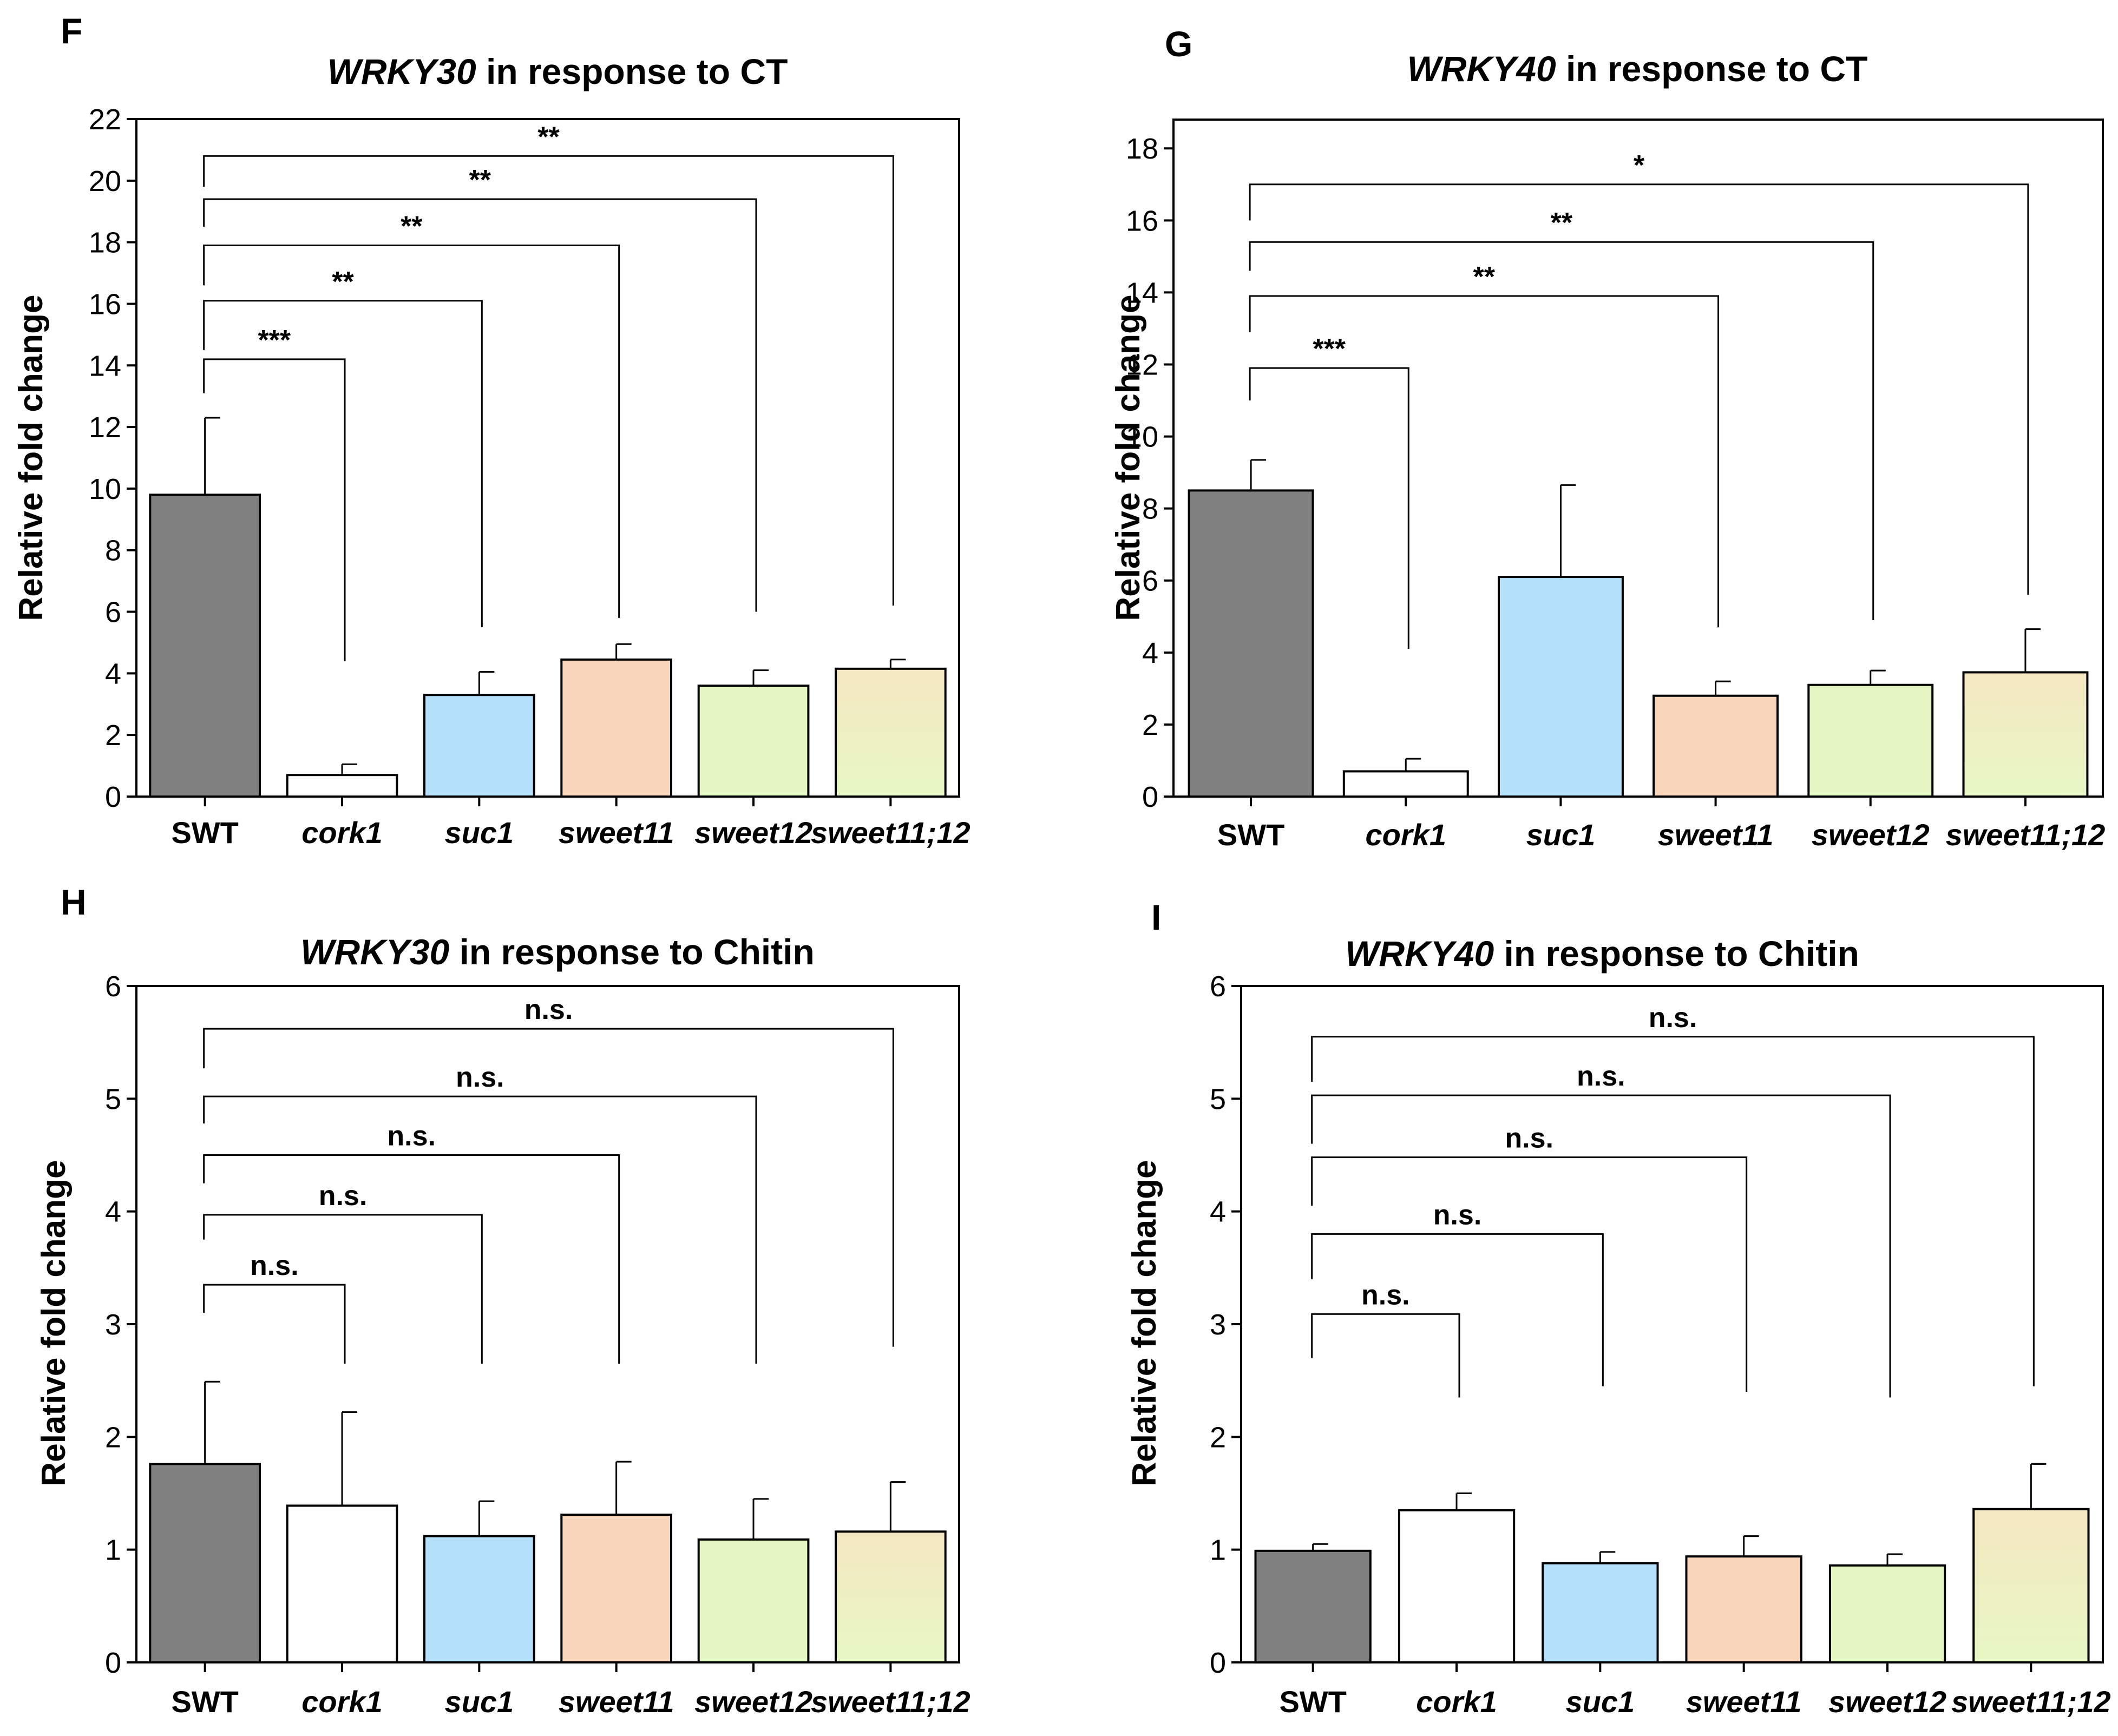 The height and width of the screenshot is (1736, 2118). Describe the element at coordinates (74, 902) in the screenshot. I see `panel-letter: H` at that location.